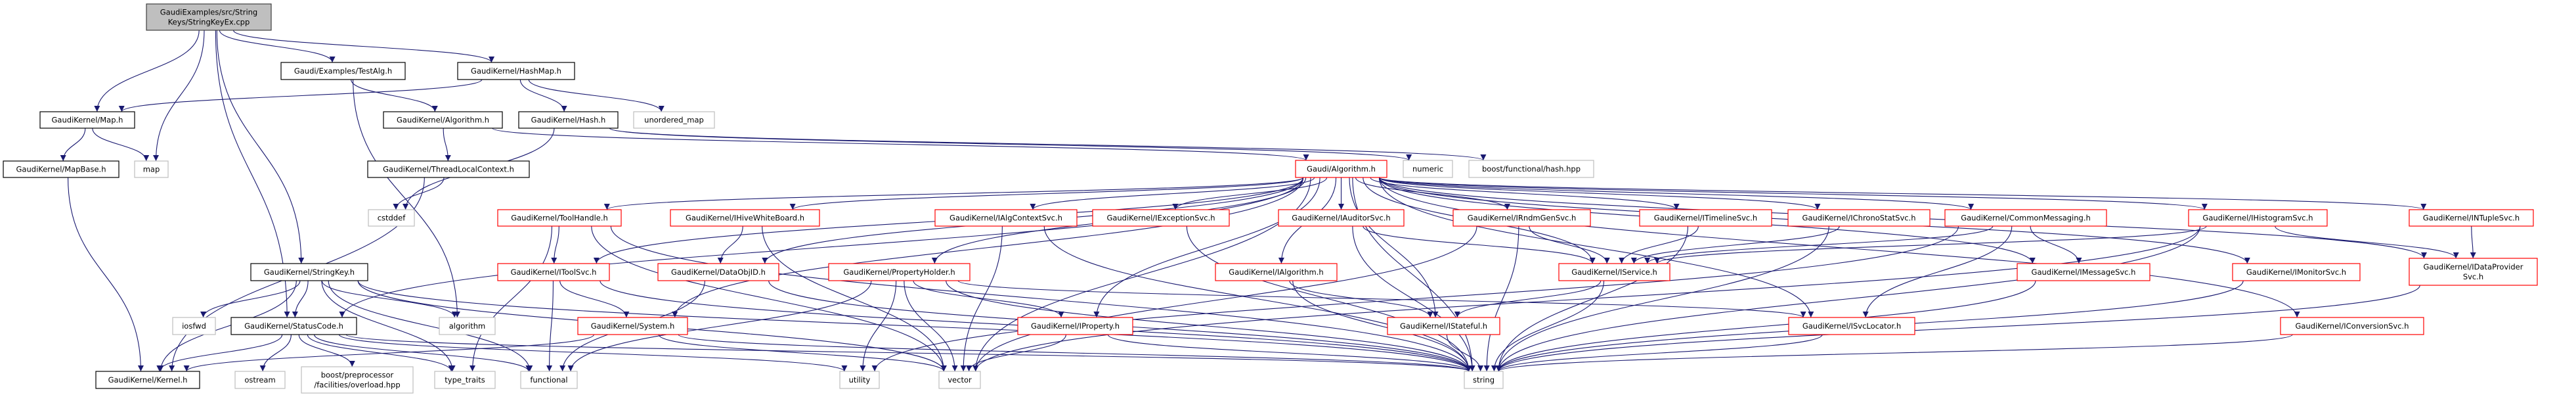  I want to click on file-node: GaudiKernel/Map.h, so click(87, 120).